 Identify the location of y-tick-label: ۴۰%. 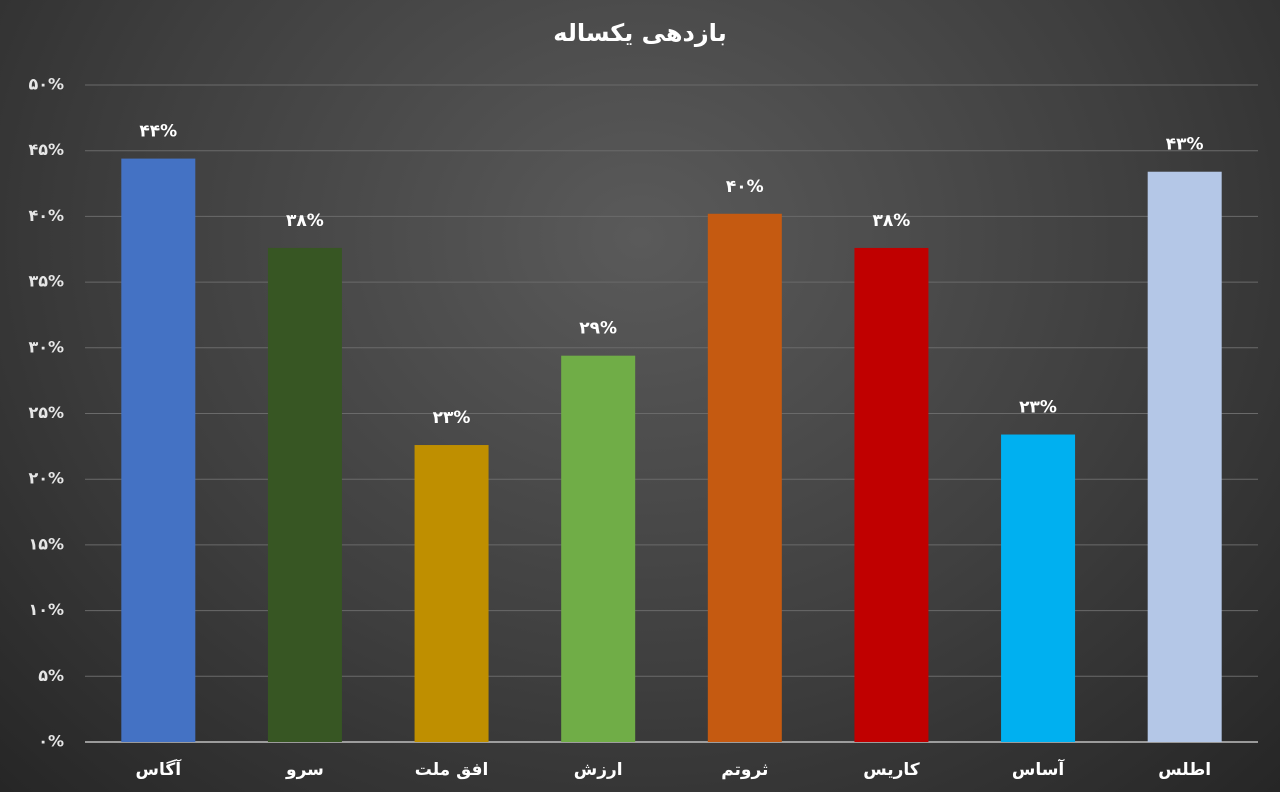
(46, 215).